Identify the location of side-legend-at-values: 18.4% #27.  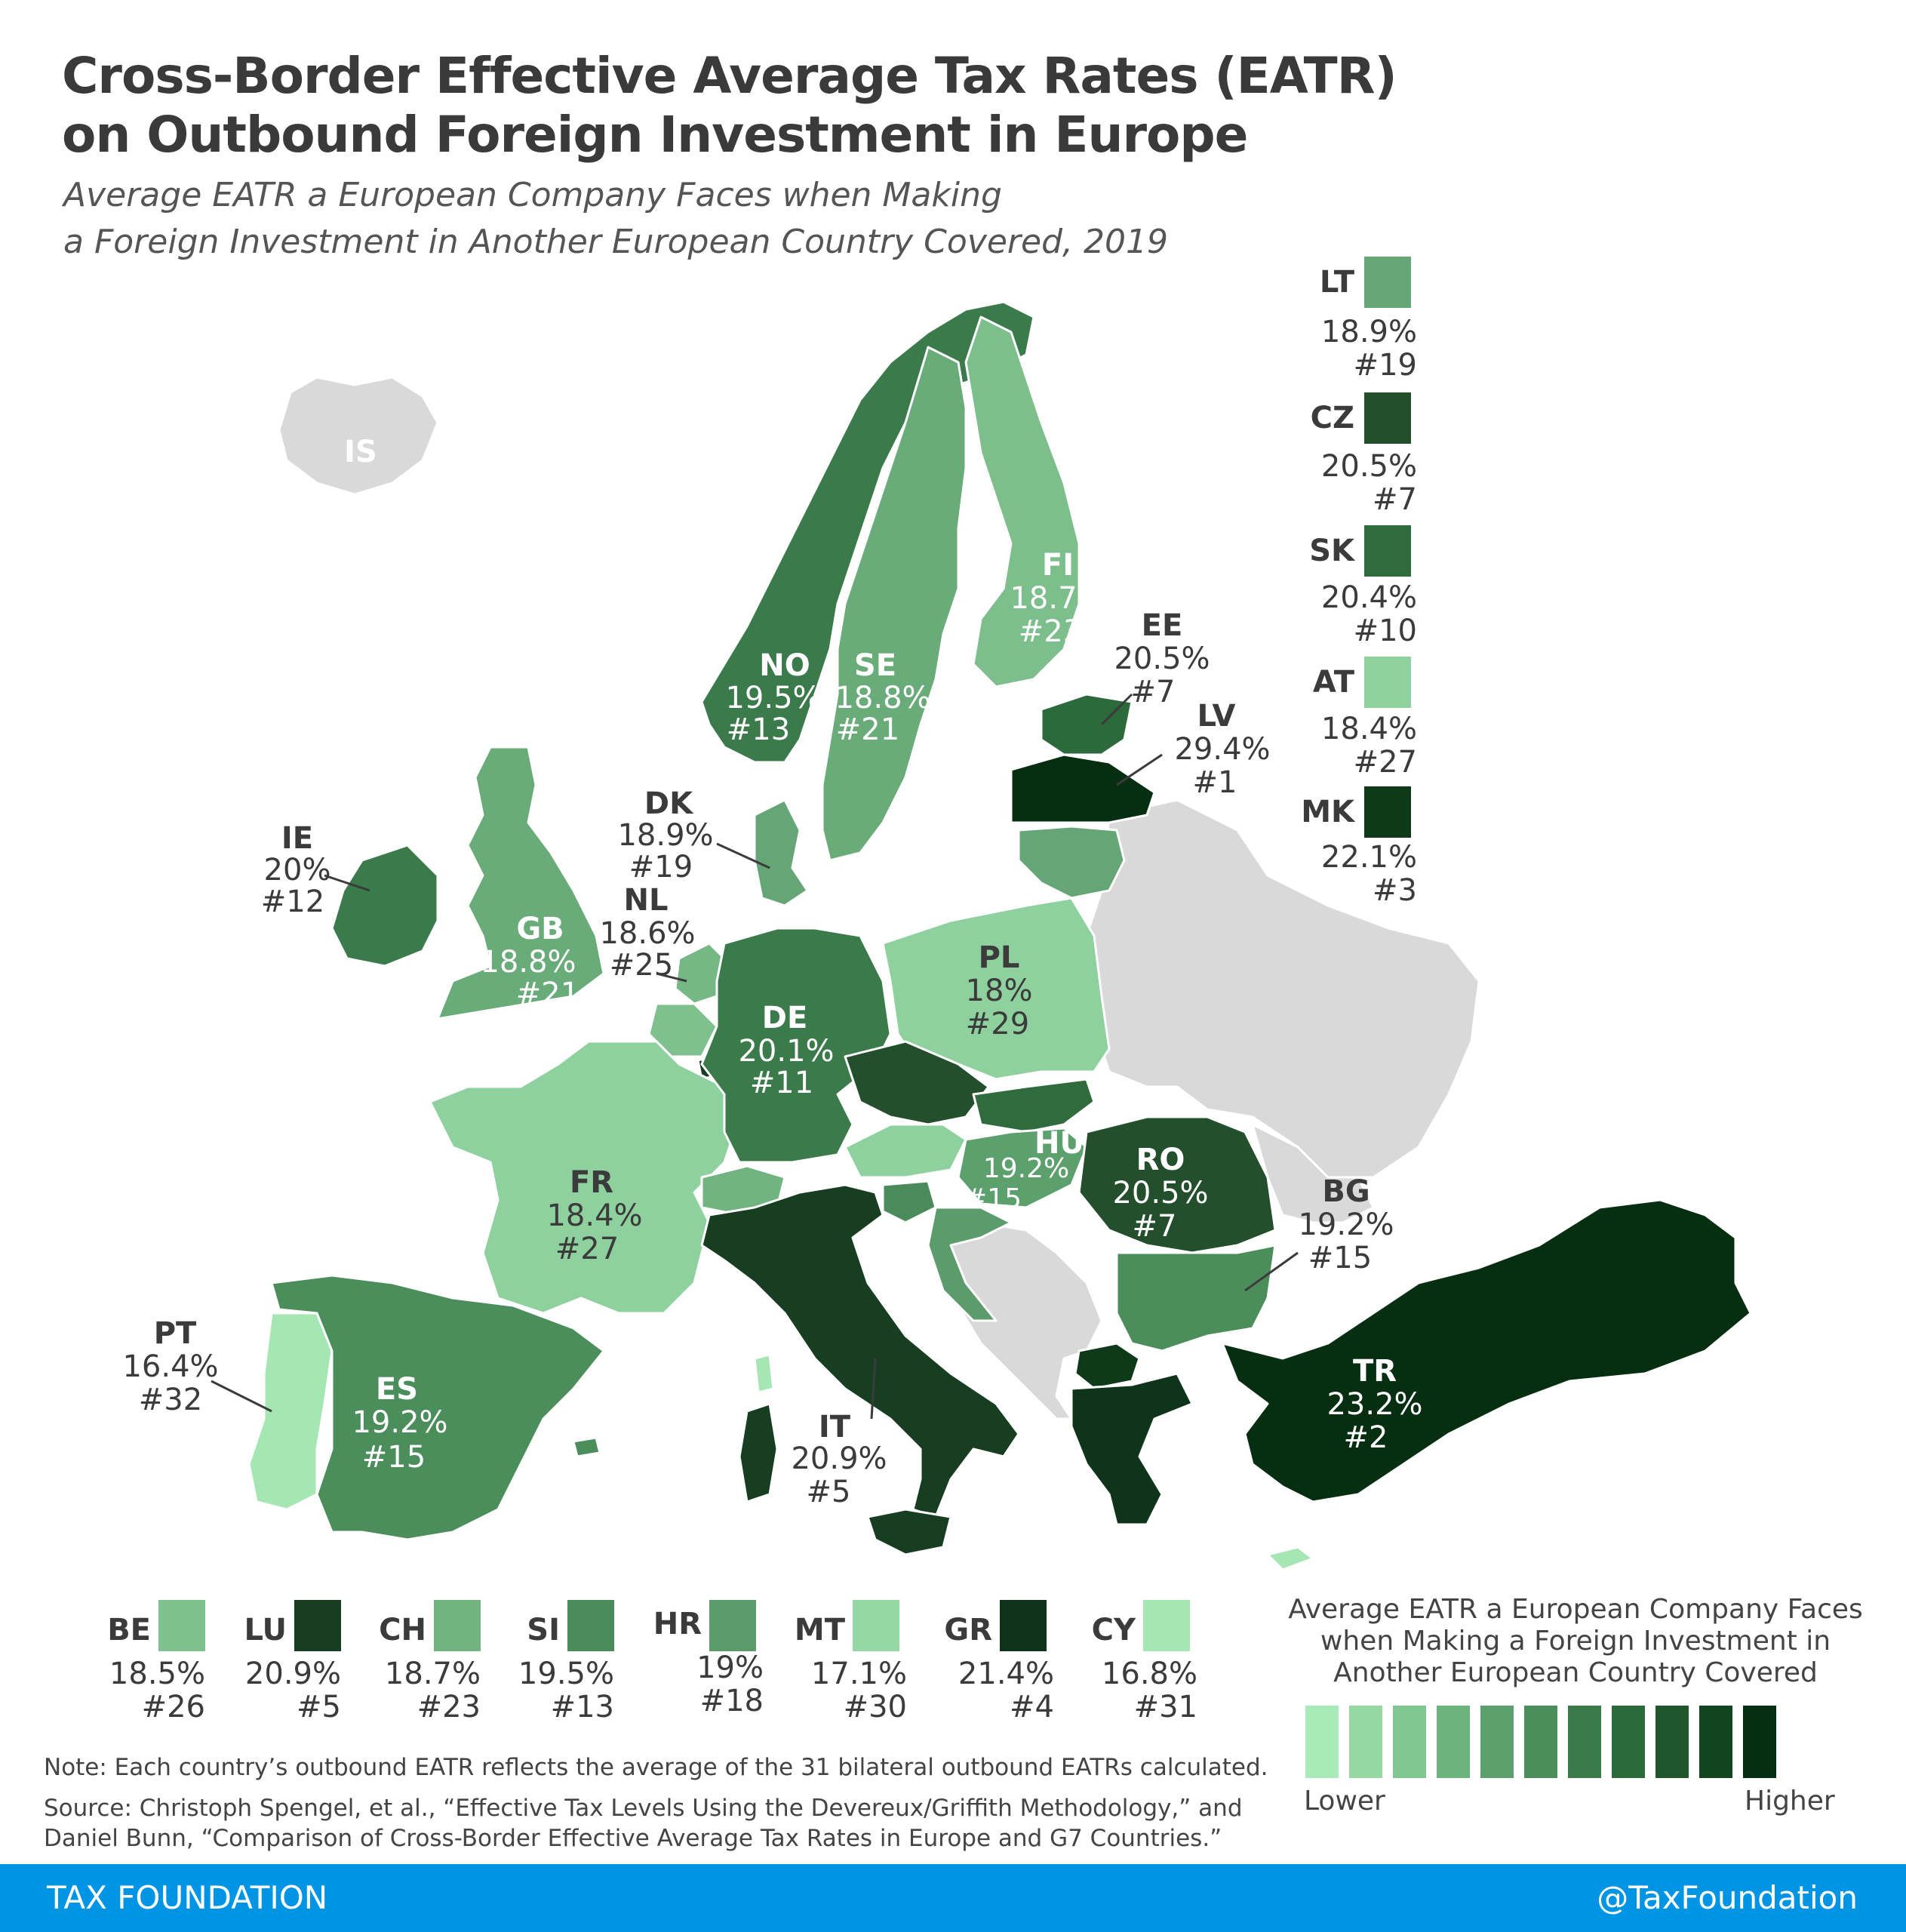
(1327, 745).